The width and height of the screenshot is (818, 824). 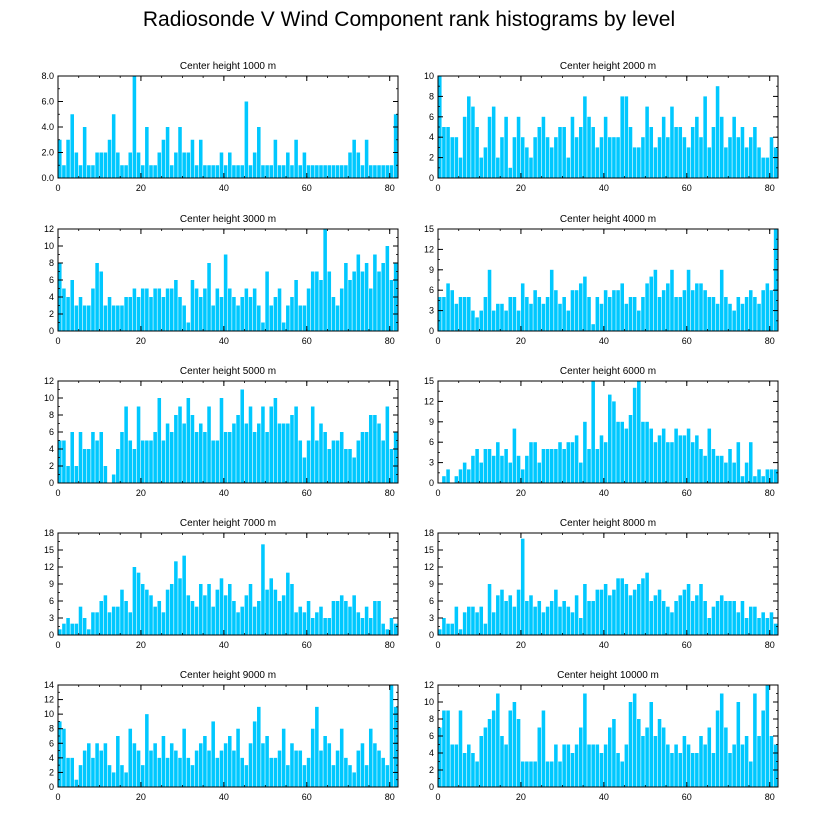 I want to click on y-tick-label: 4, so click(x=51, y=449).